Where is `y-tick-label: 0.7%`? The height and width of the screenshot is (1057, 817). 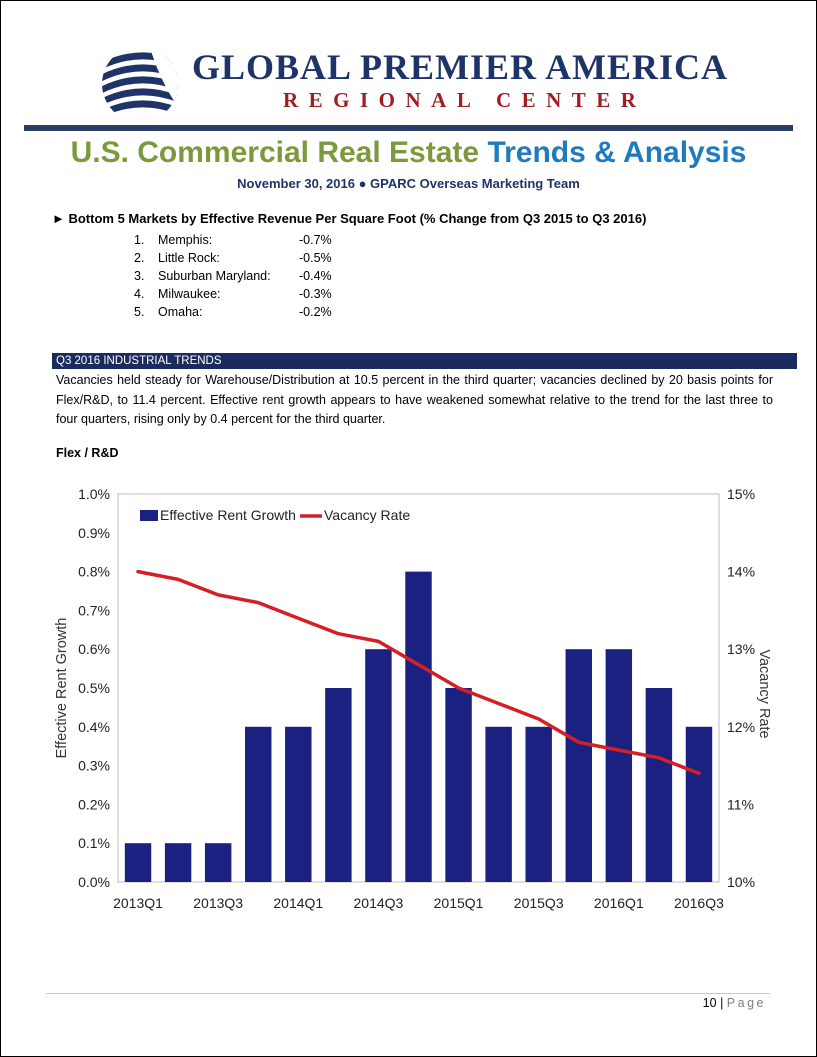
y-tick-label: 0.7% is located at coordinates (94, 610).